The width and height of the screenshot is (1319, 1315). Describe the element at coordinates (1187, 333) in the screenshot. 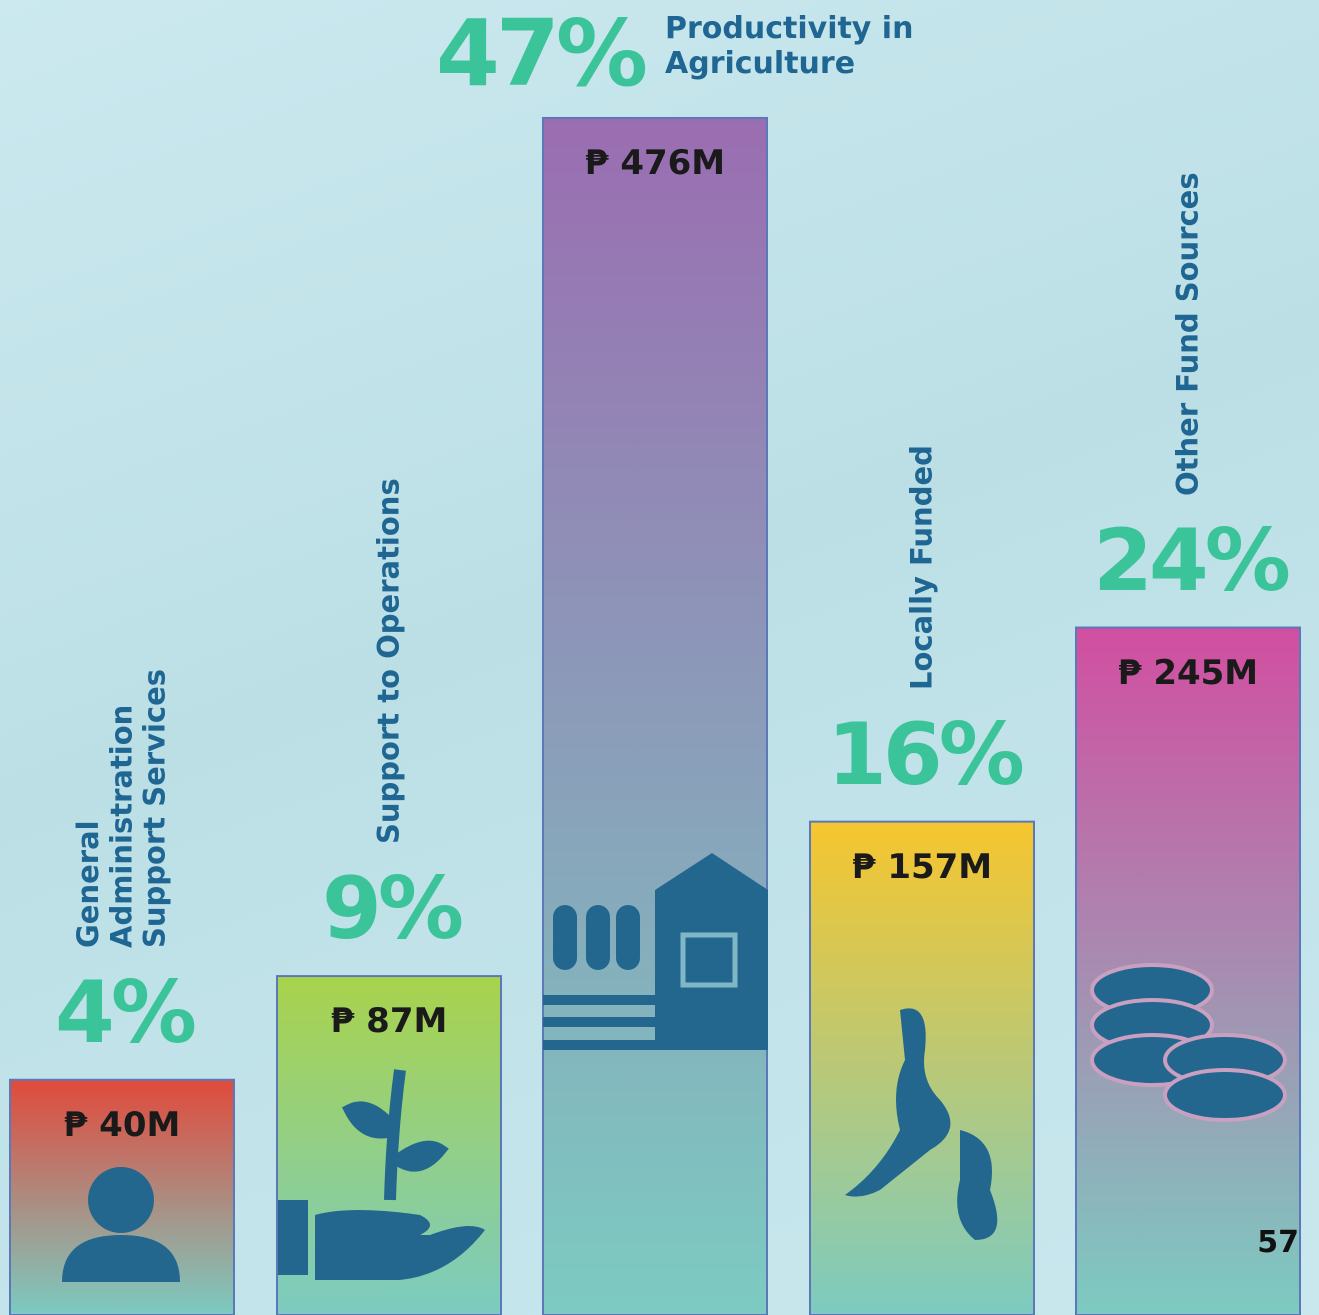

I see `category-label: Other Fund Sources` at that location.